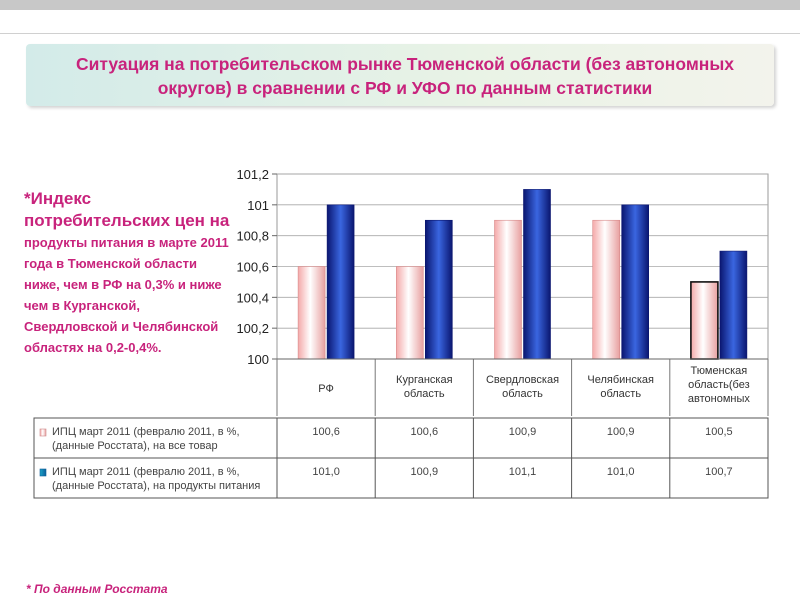 Image resolution: width=800 pixels, height=600 pixels. Describe the element at coordinates (252, 174) in the screenshot. I see `y-tick-label: 101,2` at that location.